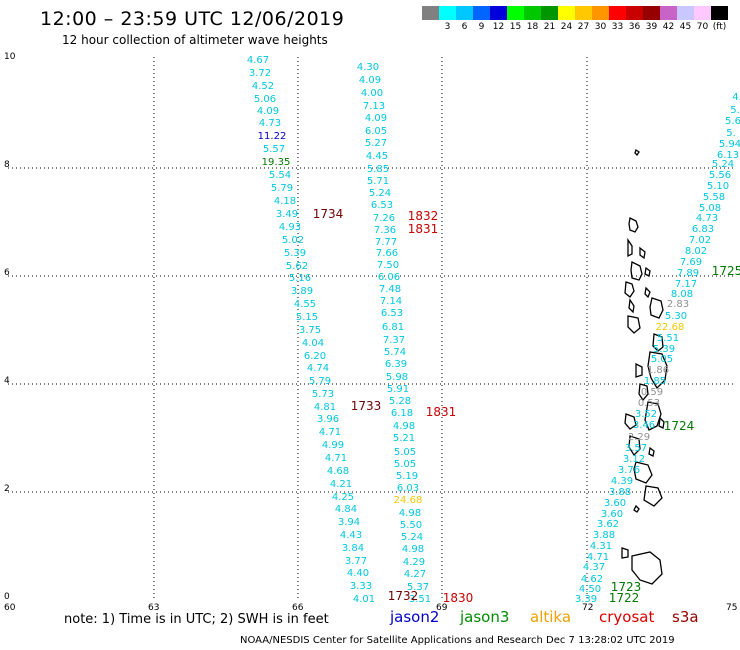 The height and width of the screenshot is (650, 740). I want to click on wave-height-value: 7.37, so click(394, 340).